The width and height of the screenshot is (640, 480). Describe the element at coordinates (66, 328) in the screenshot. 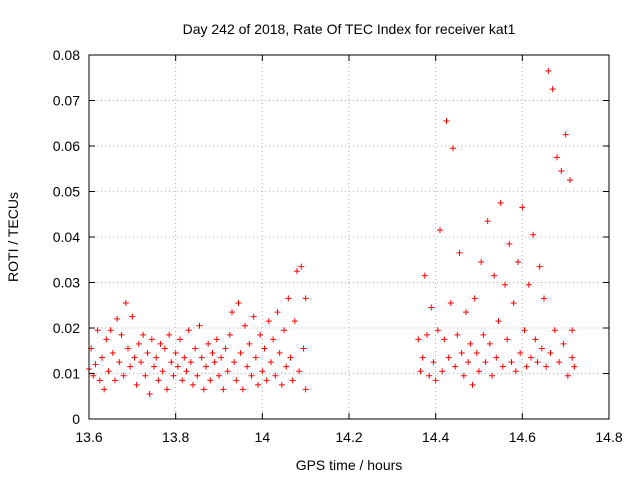

I see `y-tick-label: 0.02` at that location.